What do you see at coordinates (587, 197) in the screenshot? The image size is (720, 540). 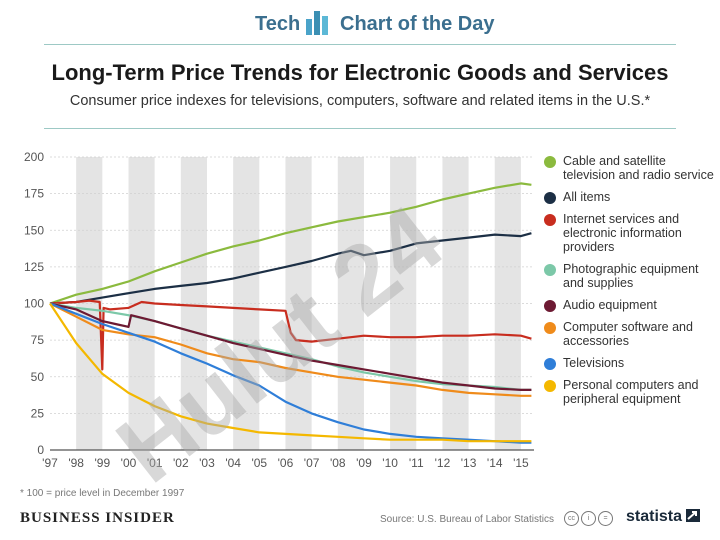 I see `legend-label: All items` at bounding box center [587, 197].